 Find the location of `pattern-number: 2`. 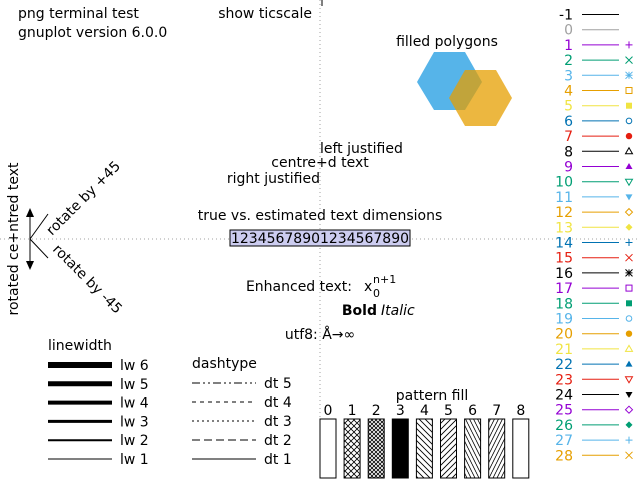

pattern-number: 2 is located at coordinates (376, 411).